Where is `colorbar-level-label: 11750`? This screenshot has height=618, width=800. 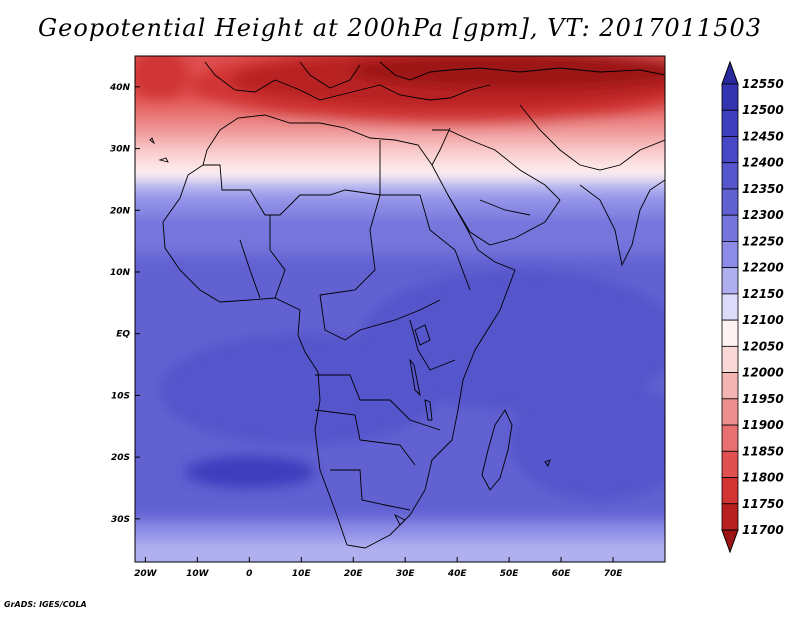 colorbar-level-label: 11750 is located at coordinates (763, 504).